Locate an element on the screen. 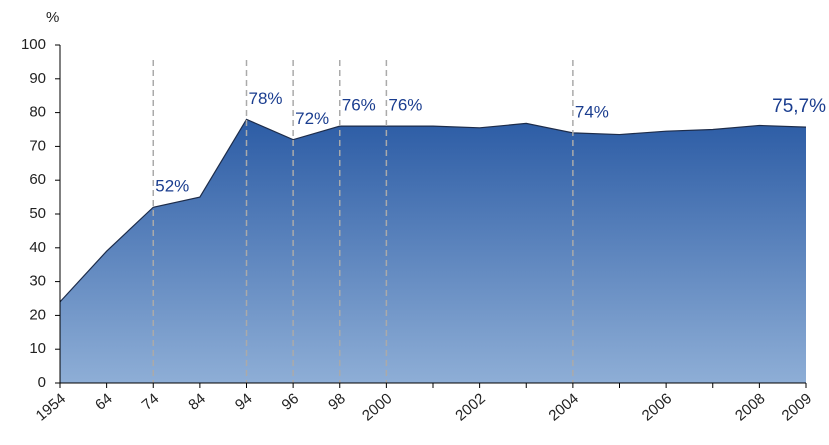  value-label: 74% is located at coordinates (592, 111).